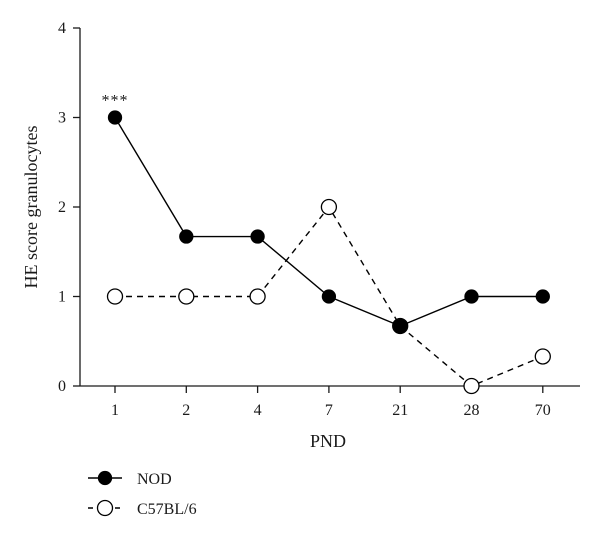 This screenshot has height=535, width=600. What do you see at coordinates (142, 494) in the screenshot?
I see `legend: NOD C57BL/6` at bounding box center [142, 494].